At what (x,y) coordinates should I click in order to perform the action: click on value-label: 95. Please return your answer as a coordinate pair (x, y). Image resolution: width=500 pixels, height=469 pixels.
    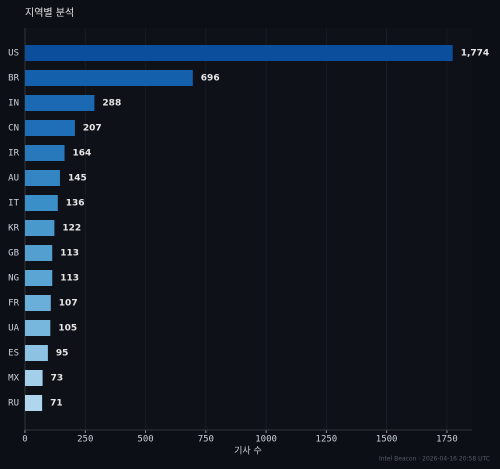
    Looking at the image, I should click on (62, 354).